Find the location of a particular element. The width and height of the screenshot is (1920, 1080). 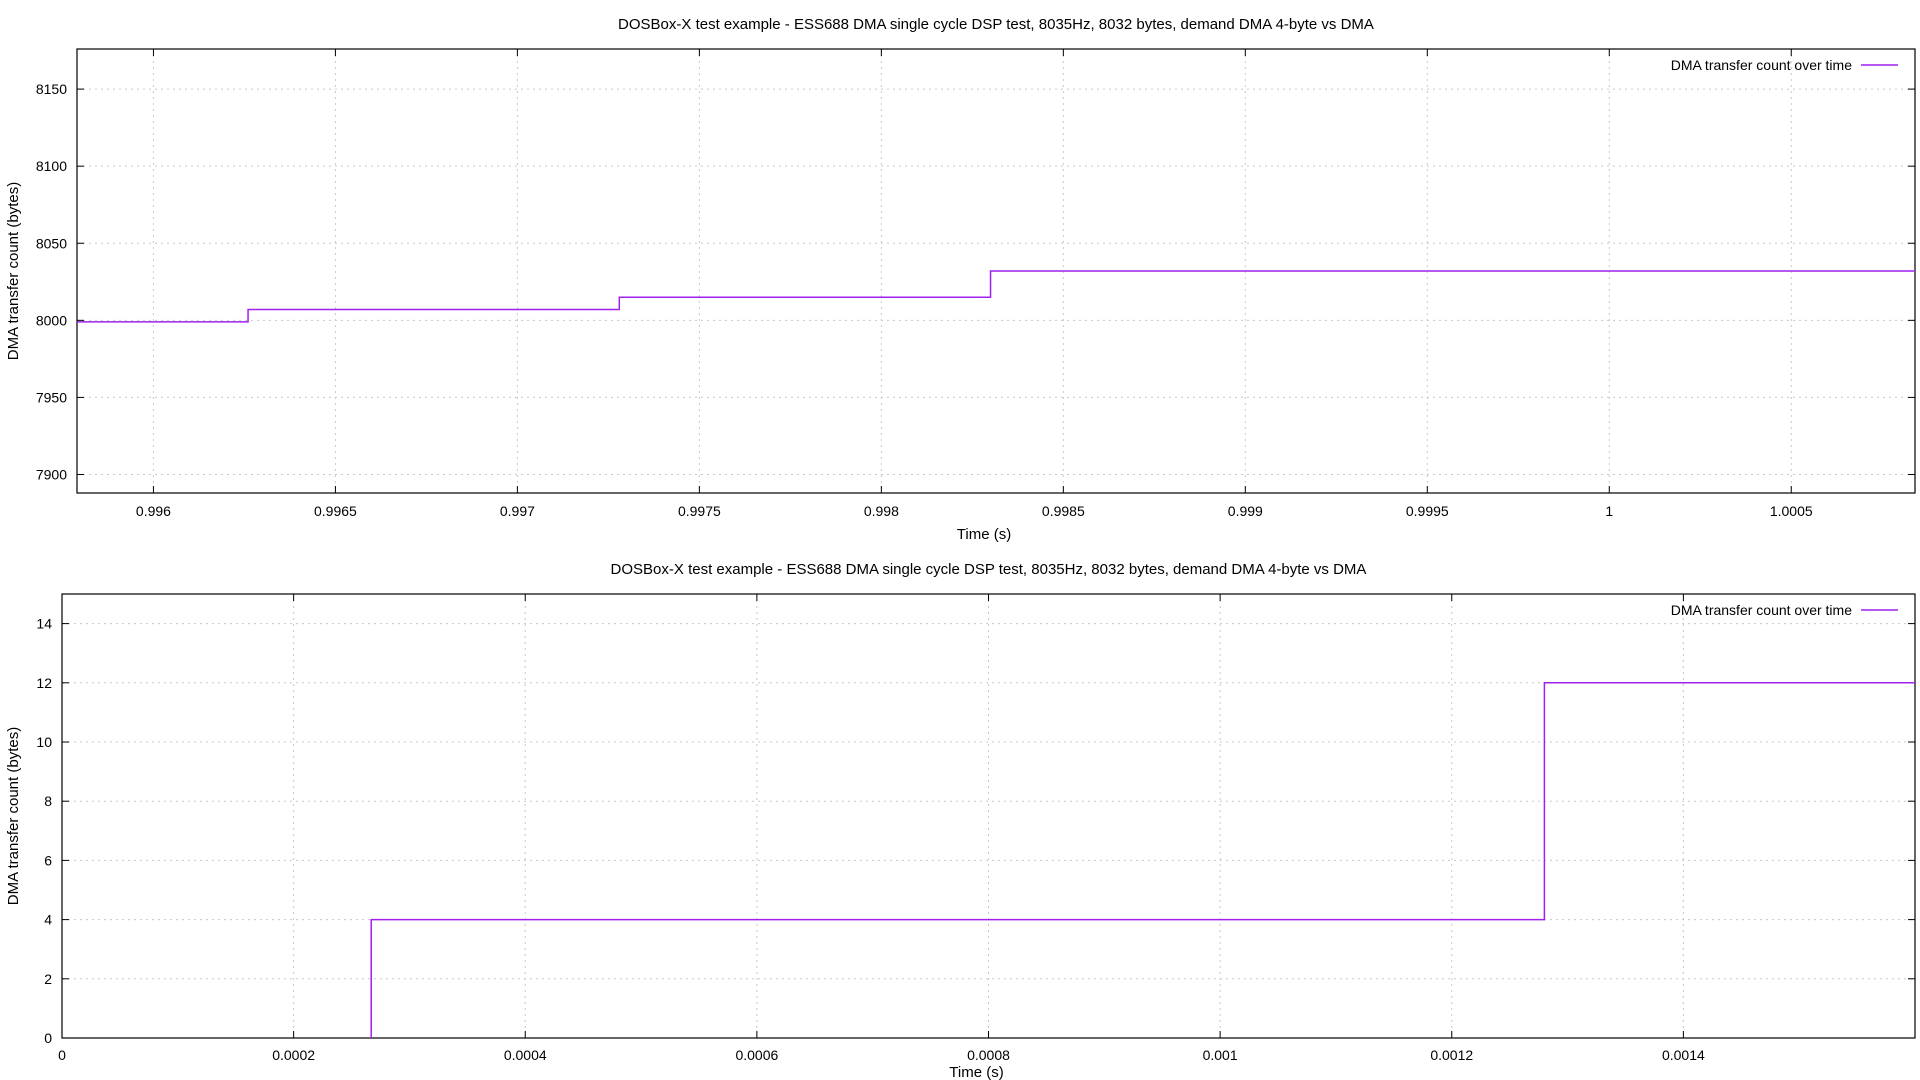

x-tick-label: 0.9985 is located at coordinates (1063, 511).